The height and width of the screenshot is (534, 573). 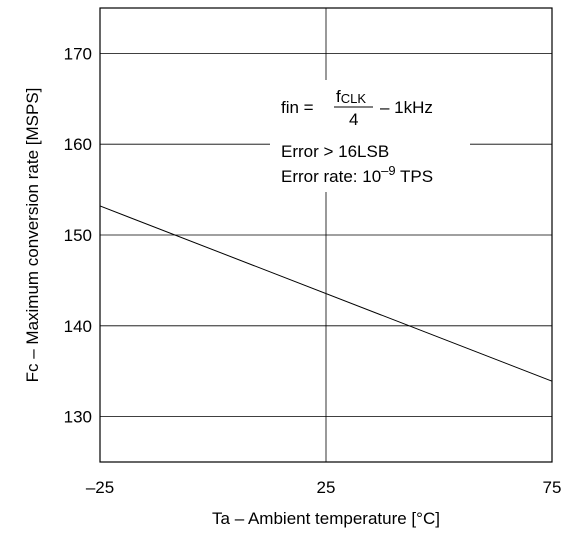 I want to click on x-axis-title: Ta – Ambient temperature [°C], so click(x=326, y=518).